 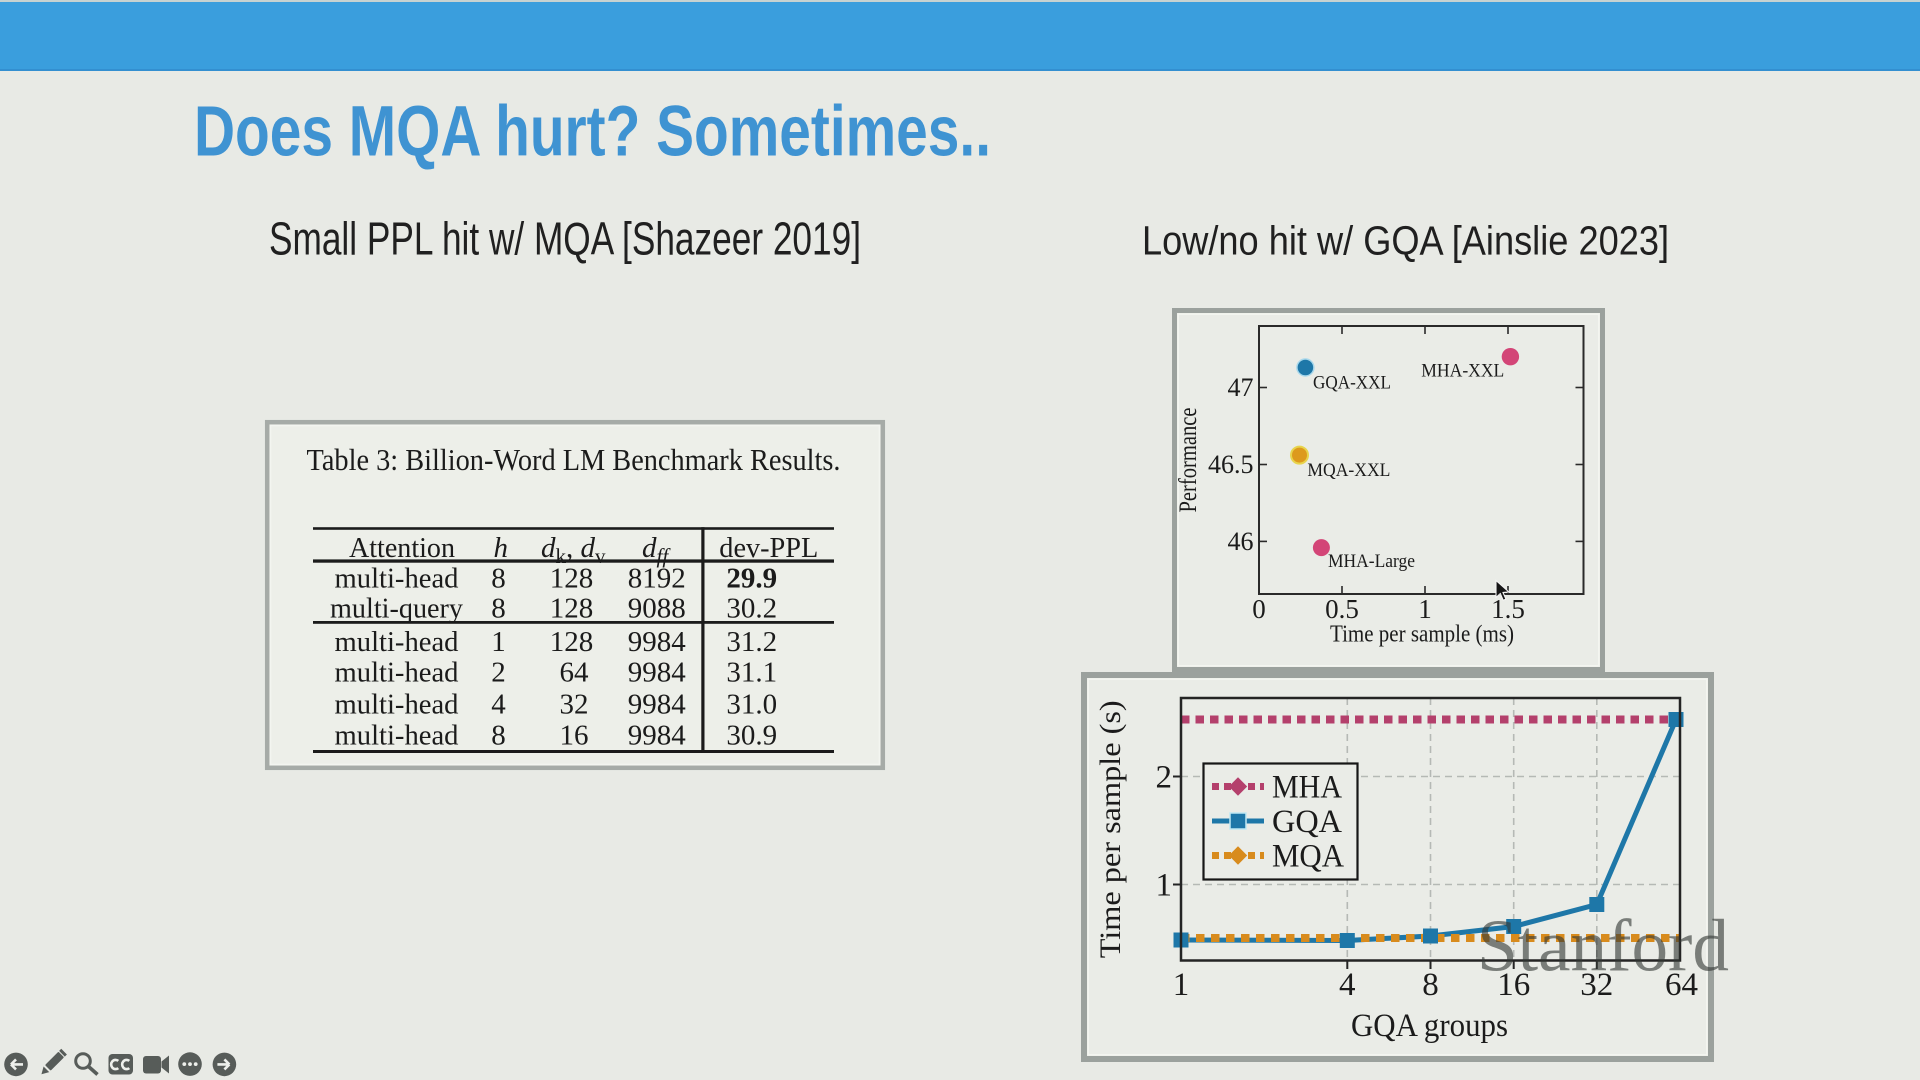 I want to click on svg-text: Time per sample (ms), so click(x=1422, y=635).